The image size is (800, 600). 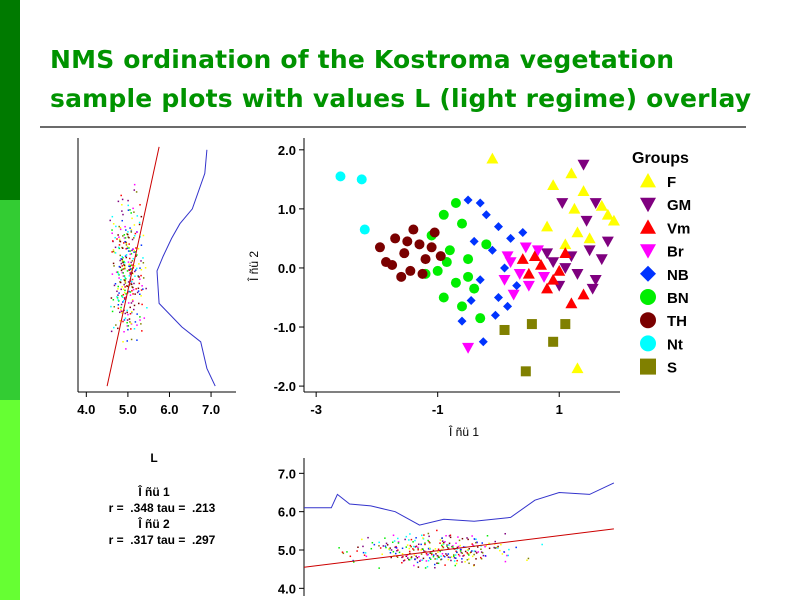 What do you see at coordinates (287, 588) in the screenshot?
I see `bottom-y-tick-label: 4.0` at bounding box center [287, 588].